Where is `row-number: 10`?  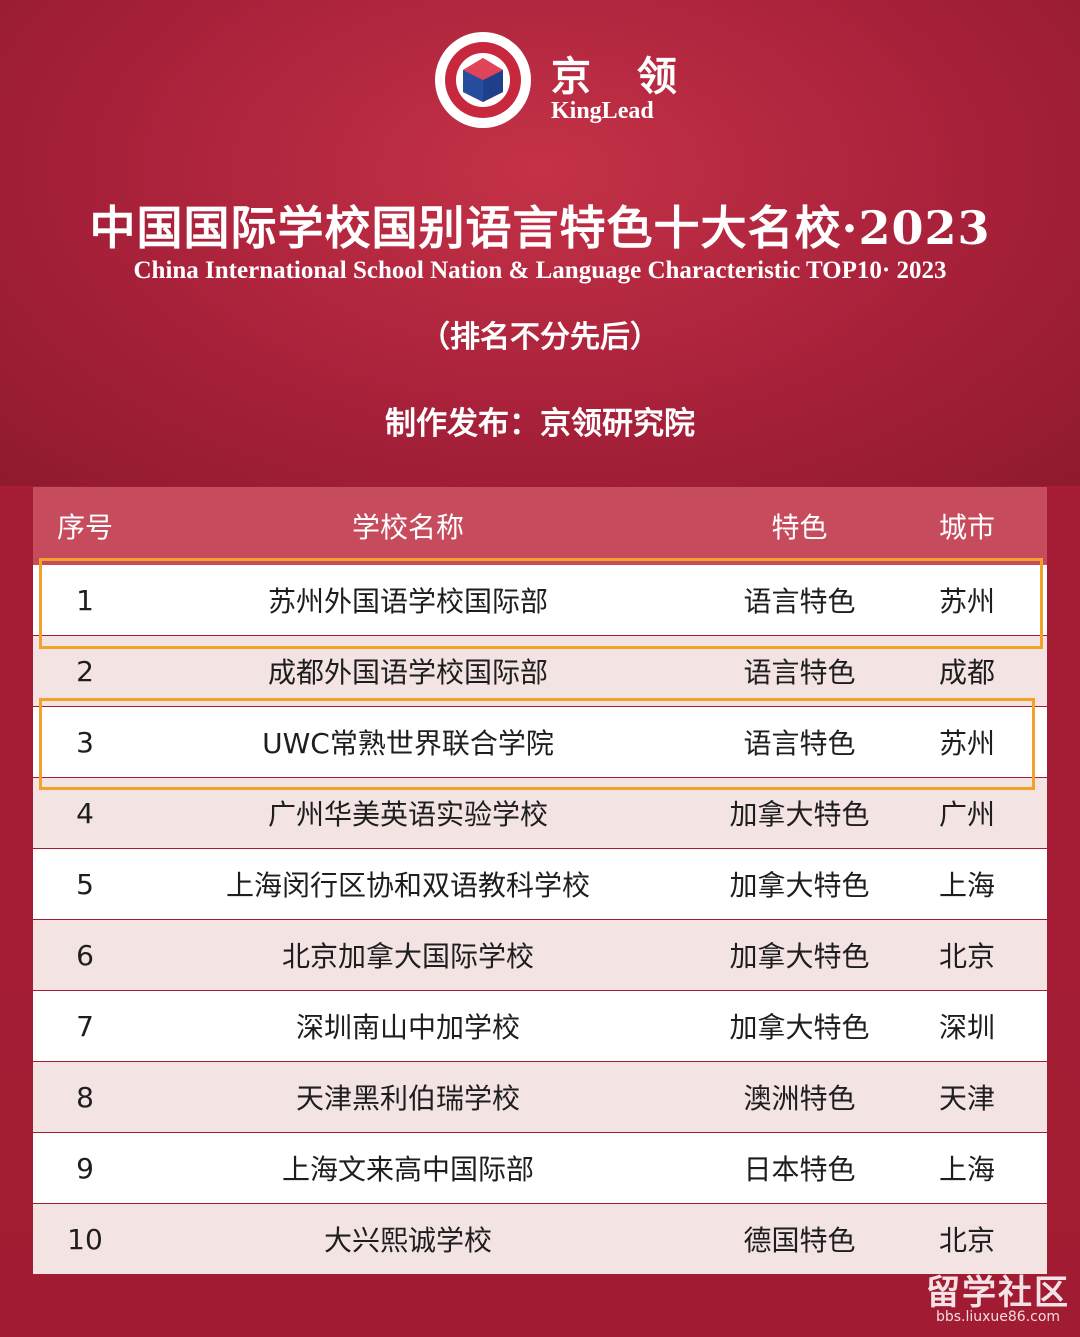
row-number: 10 is located at coordinates (85, 1239).